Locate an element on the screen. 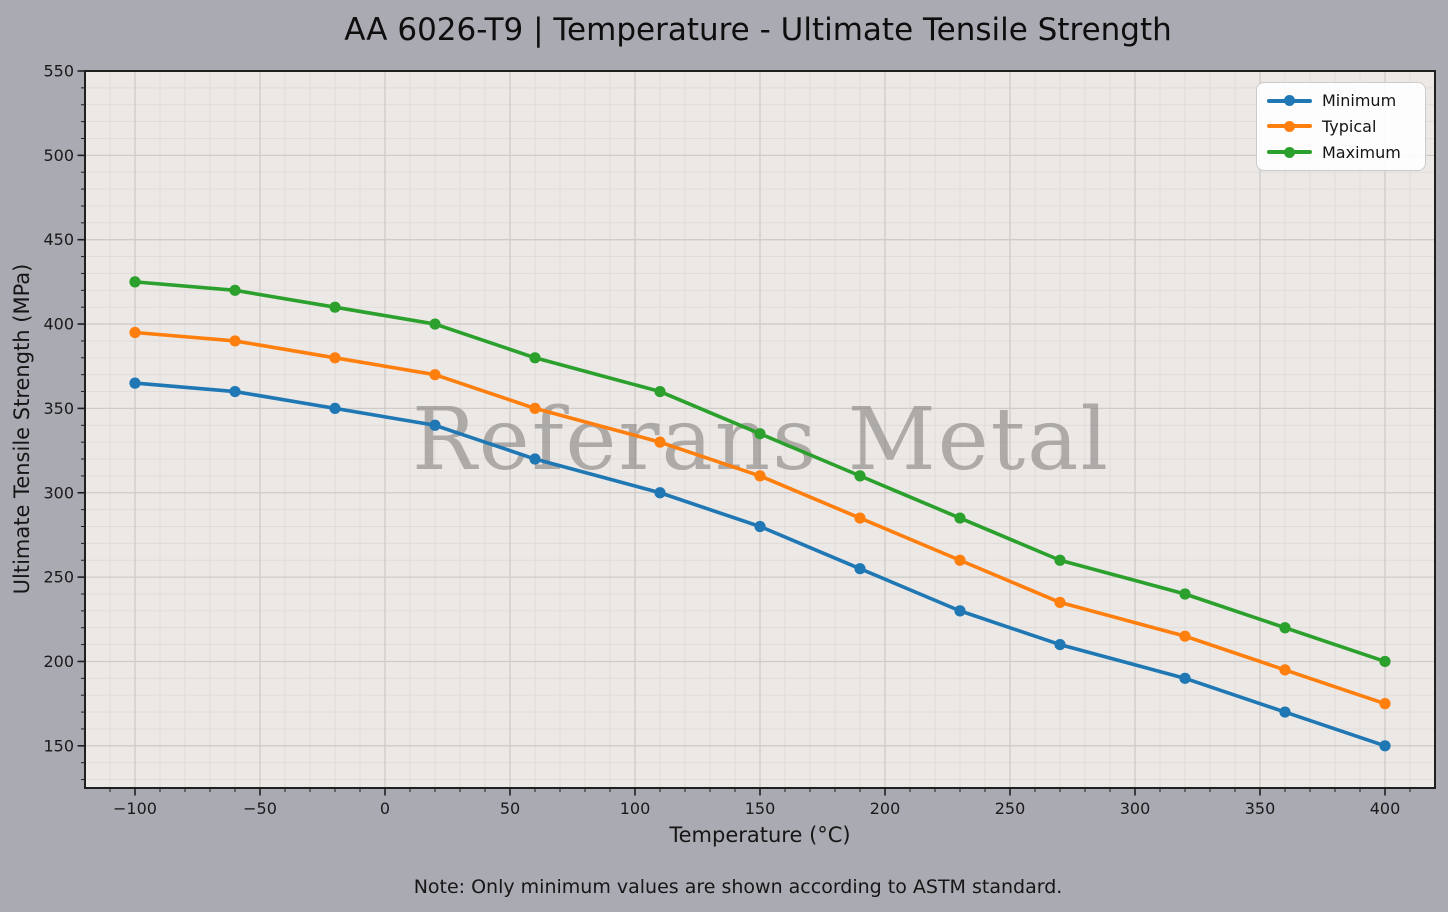 This screenshot has width=1448, height=912. x-tick-label: 300 is located at coordinates (1135, 808).